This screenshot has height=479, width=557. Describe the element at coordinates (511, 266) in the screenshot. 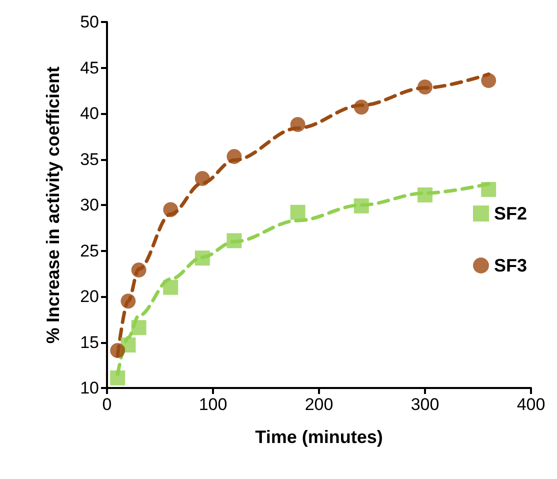

I see `legend-label: SF3` at that location.